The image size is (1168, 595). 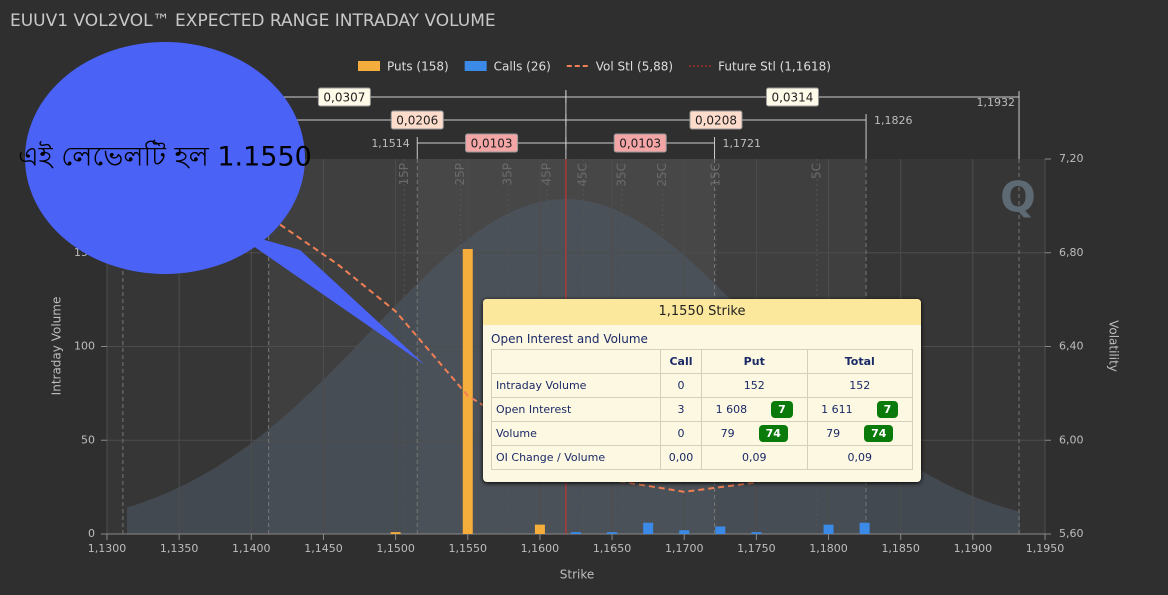 What do you see at coordinates (1071, 252) in the screenshot?
I see `y2-tick-label: 6,80` at bounding box center [1071, 252].